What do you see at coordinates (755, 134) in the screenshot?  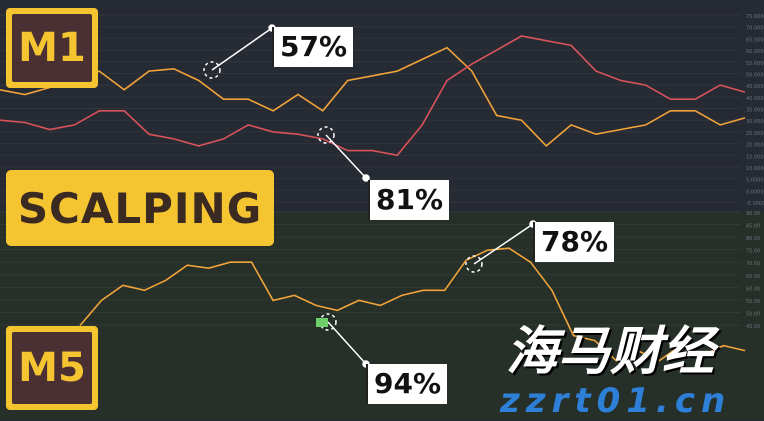 I see `y-tick-label: 25.0000` at bounding box center [755, 134].